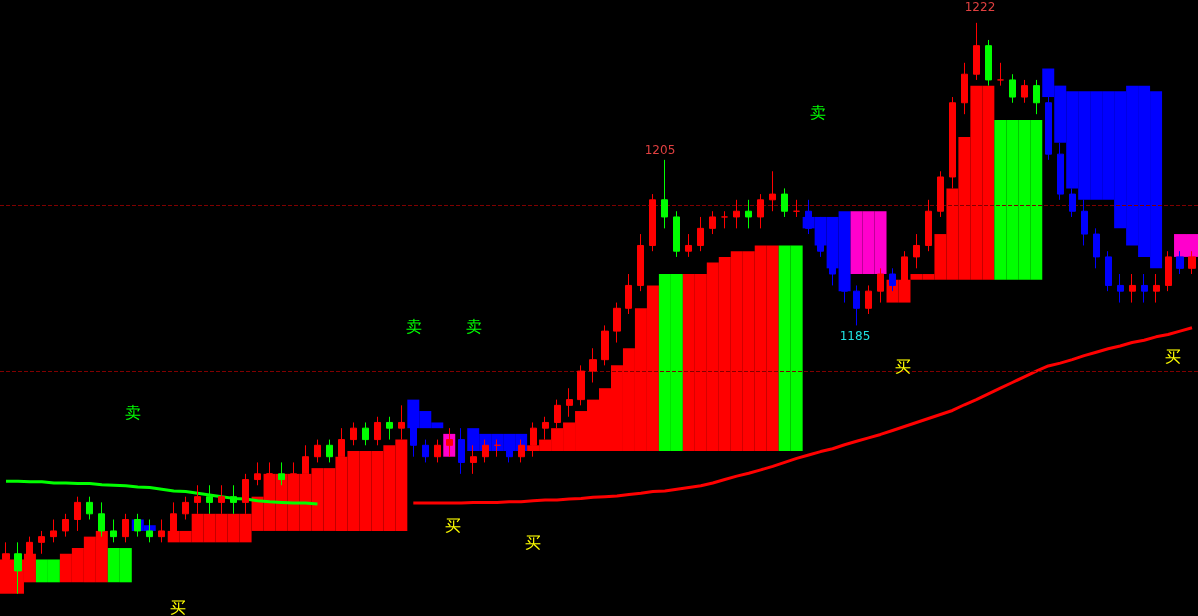 Image resolution: width=1198 pixels, height=616 pixels. I want to click on text: 买, so click(178, 606).